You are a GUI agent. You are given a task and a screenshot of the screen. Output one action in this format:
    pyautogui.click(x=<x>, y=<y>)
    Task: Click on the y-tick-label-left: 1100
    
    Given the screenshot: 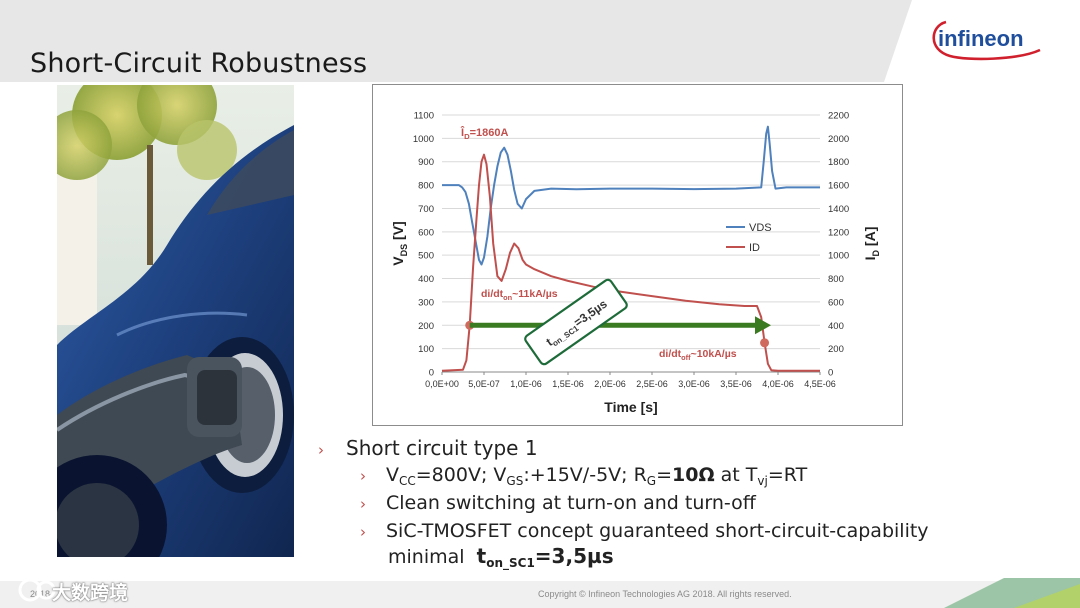 What is the action you would take?
    pyautogui.click(x=424, y=116)
    